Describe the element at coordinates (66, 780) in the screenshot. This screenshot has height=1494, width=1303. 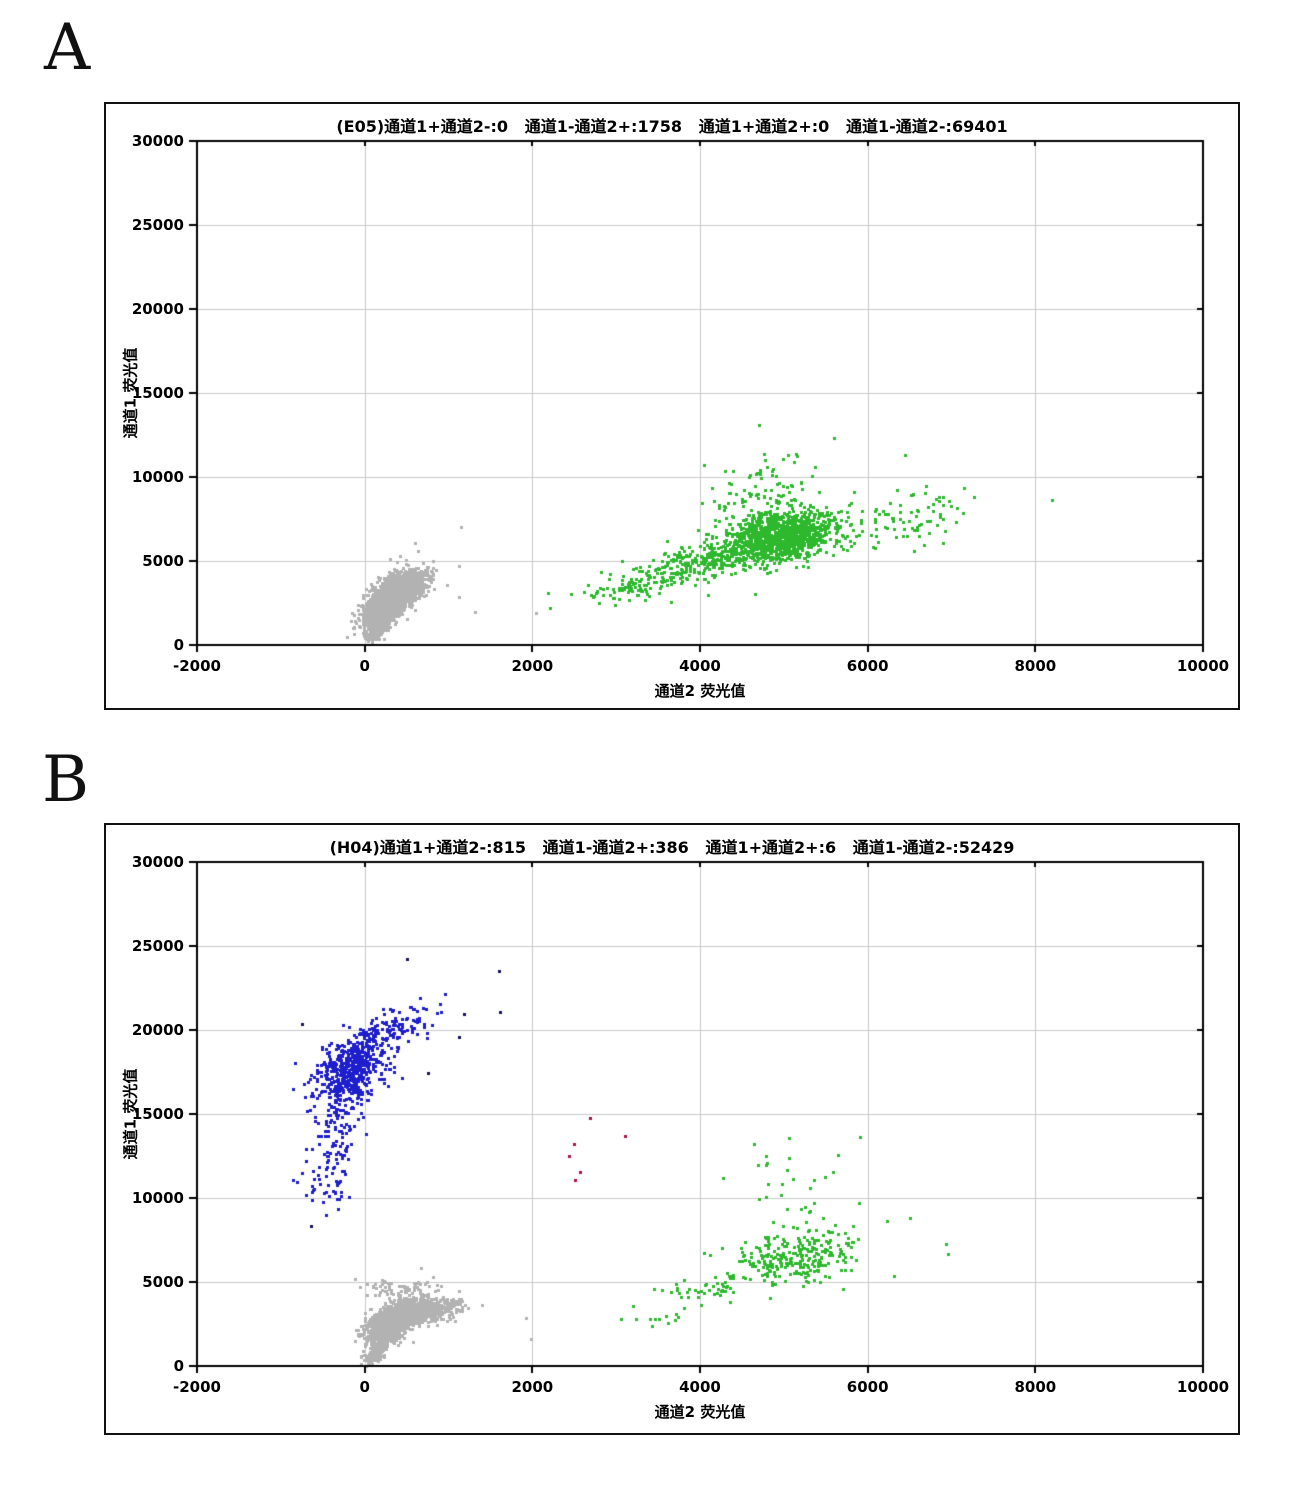
I see `panel-letter-B: B` at that location.